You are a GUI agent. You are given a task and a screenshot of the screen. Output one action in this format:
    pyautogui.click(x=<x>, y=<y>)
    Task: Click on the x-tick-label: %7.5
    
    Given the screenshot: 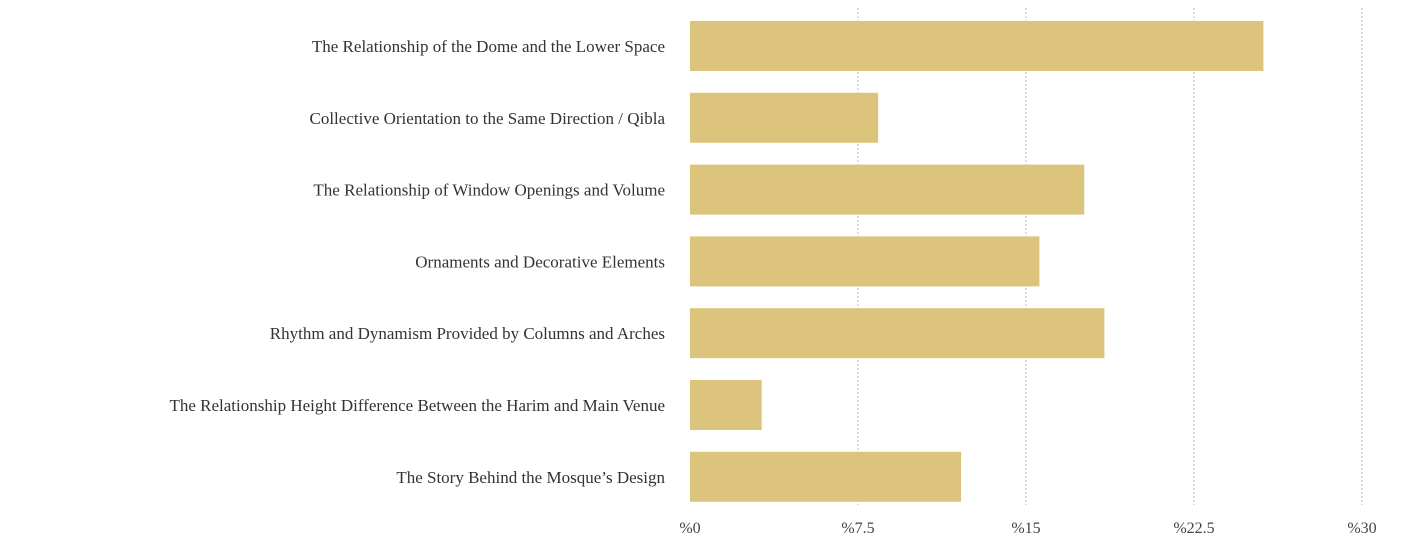 What is the action you would take?
    pyautogui.click(x=857, y=528)
    